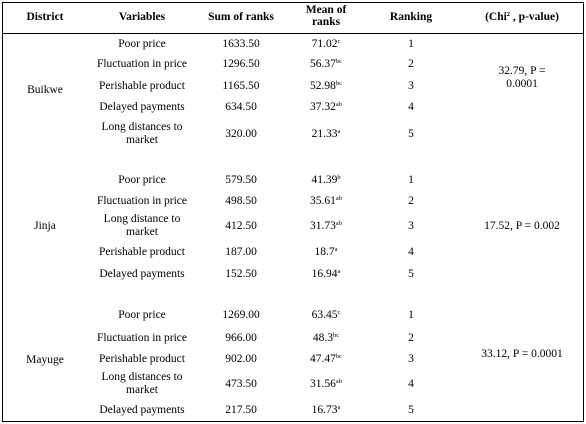 Image resolution: width=586 pixels, height=424 pixels. I want to click on sum-of-ranks: 902.00, so click(241, 358).